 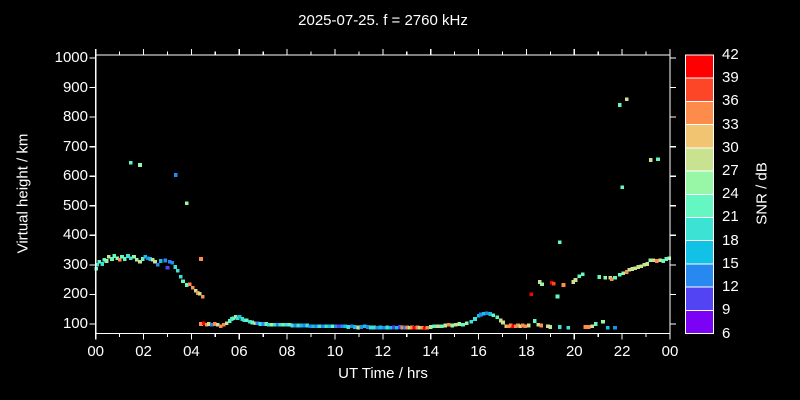 What do you see at coordinates (670, 351) in the screenshot?
I see `x-tick-label: 00` at bounding box center [670, 351].